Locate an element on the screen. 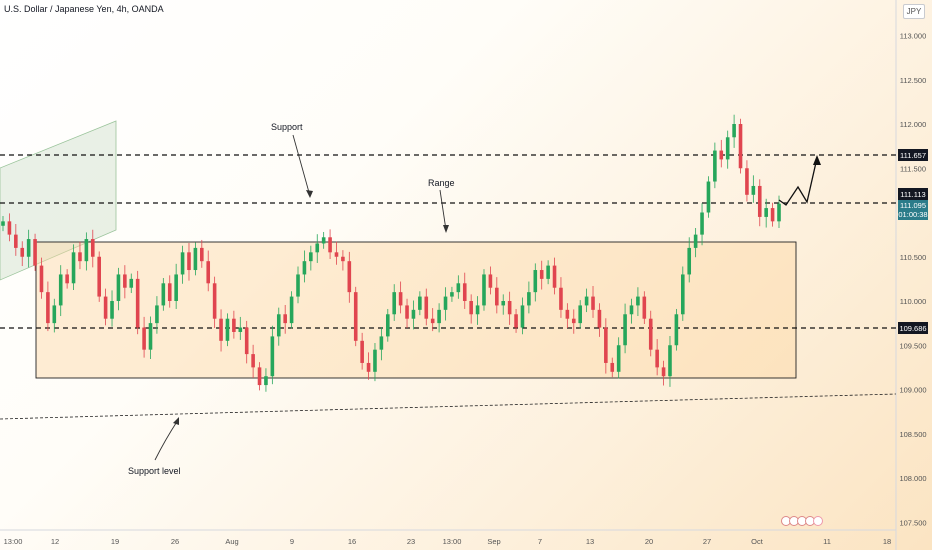 Image resolution: width=932 pixels, height=550 pixels. time-tick-label: 11 is located at coordinates (827, 541).